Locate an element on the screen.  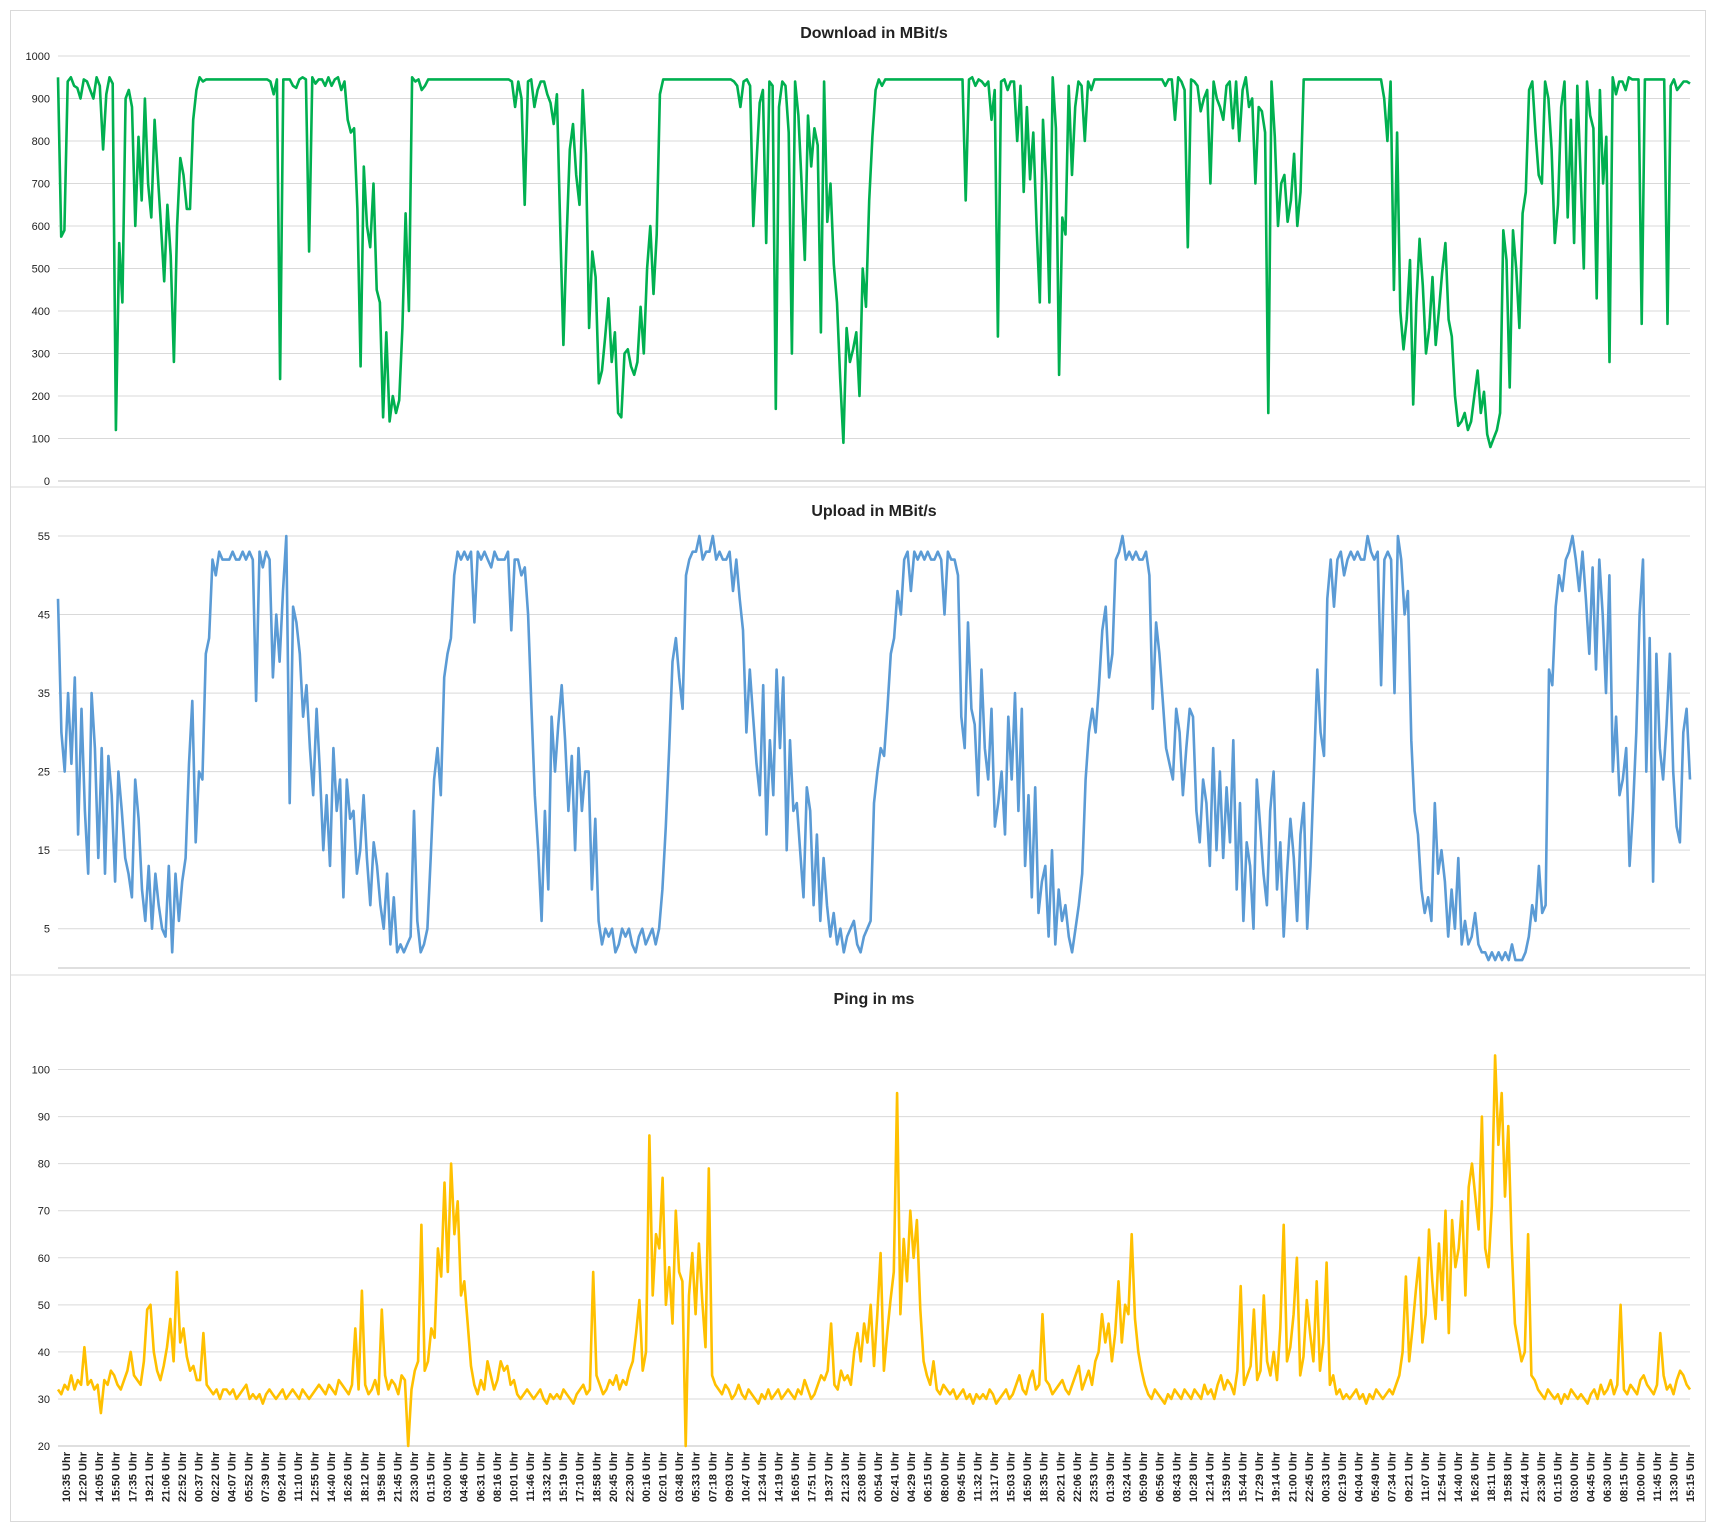
x-tick-label: 21:06 Uhr is located at coordinates (166, 1476).